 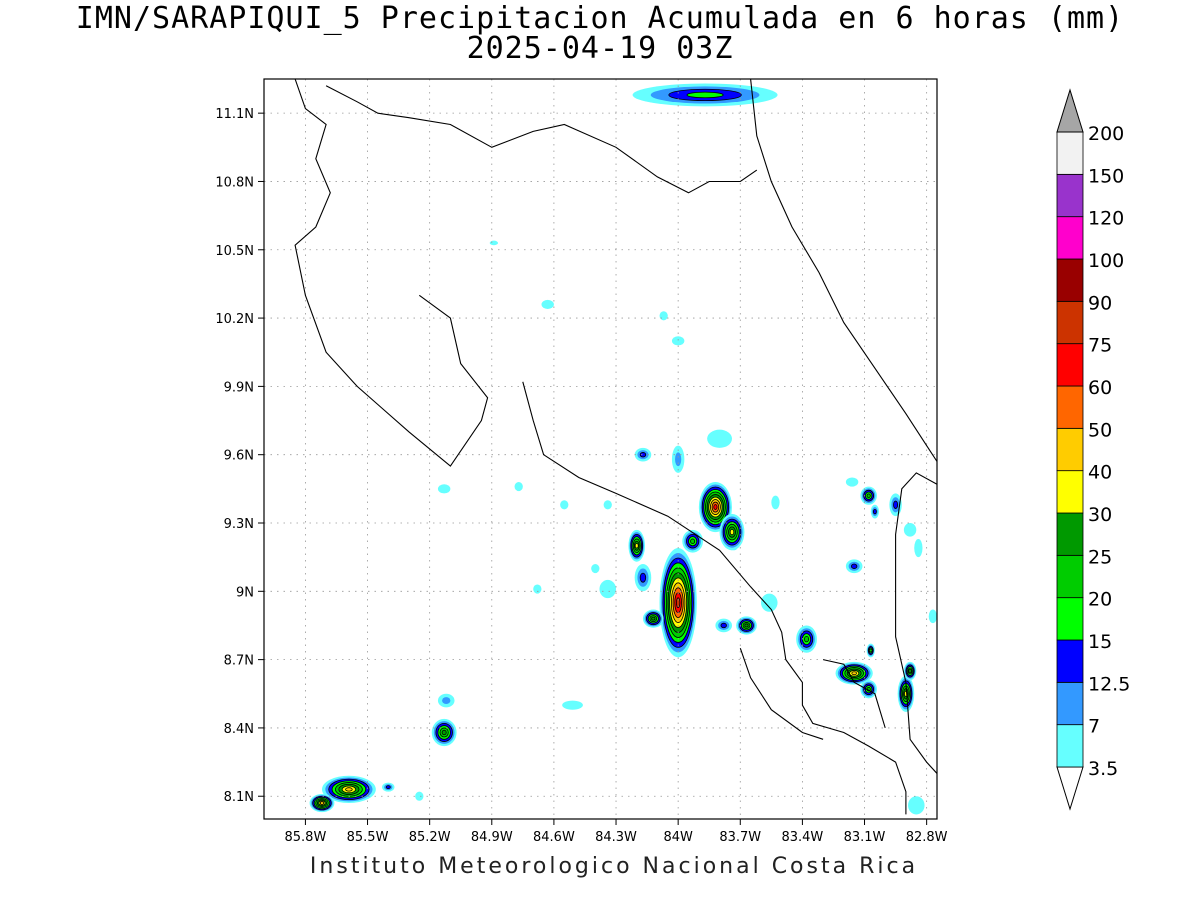 I want to click on legend-label-11: 90, so click(x=1100, y=303).